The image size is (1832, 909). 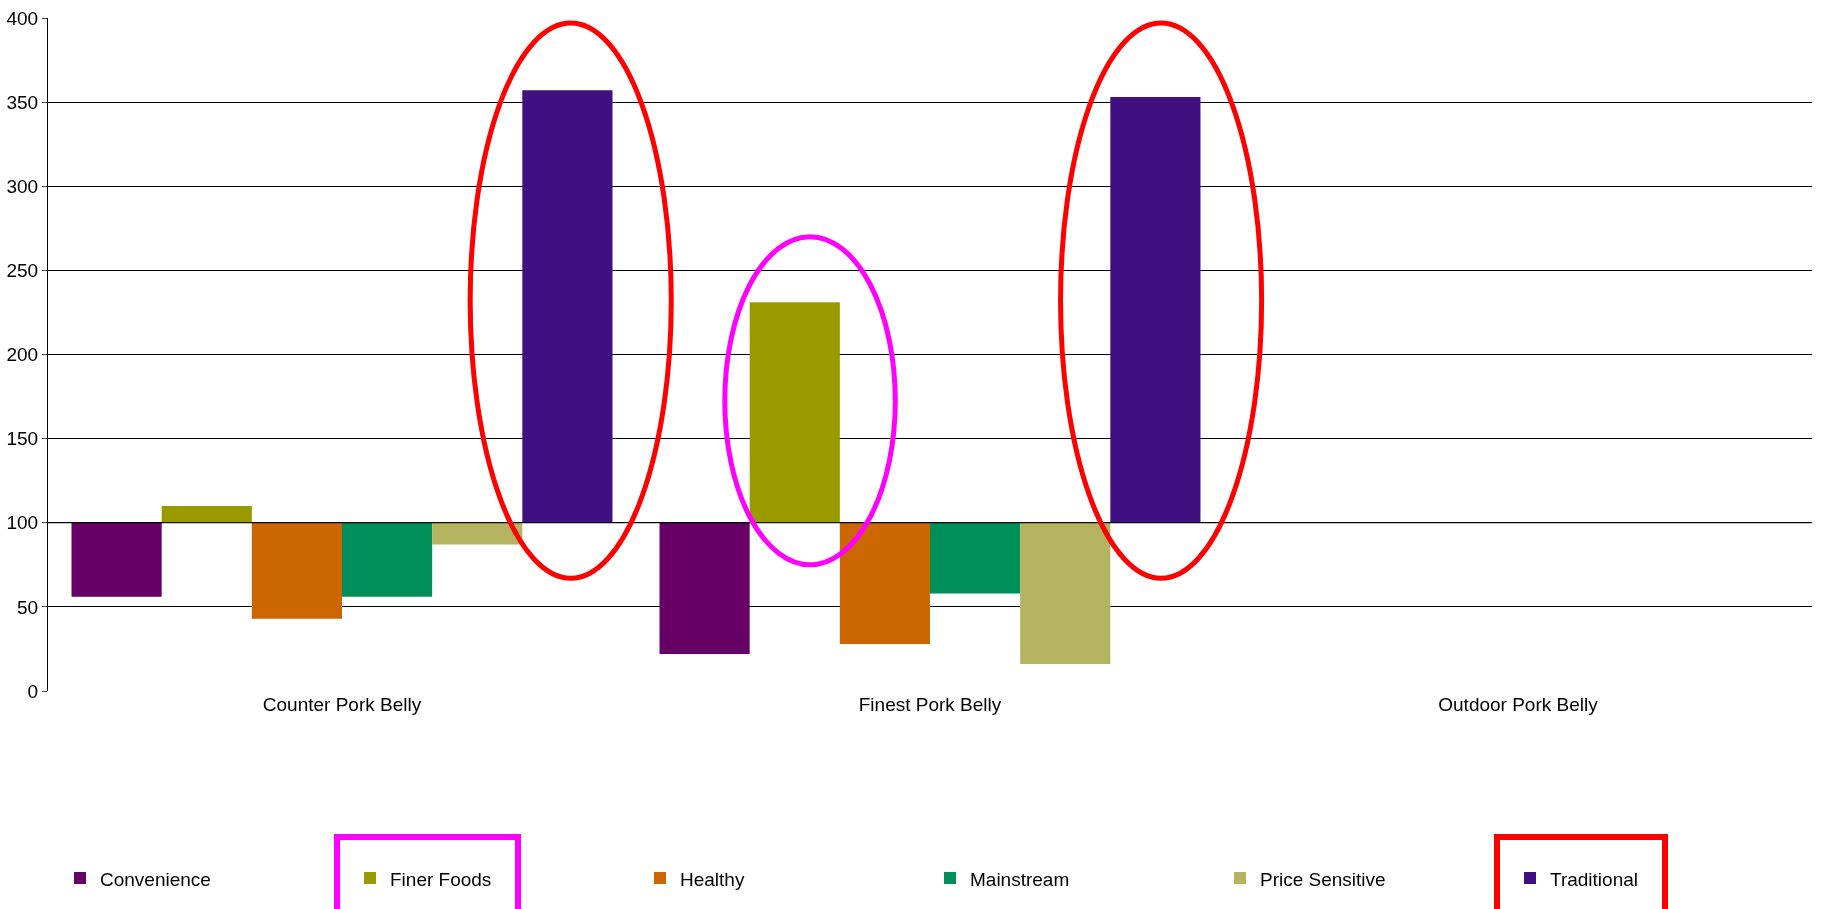 What do you see at coordinates (22, 355) in the screenshot?
I see `y-tick-label: 200` at bounding box center [22, 355].